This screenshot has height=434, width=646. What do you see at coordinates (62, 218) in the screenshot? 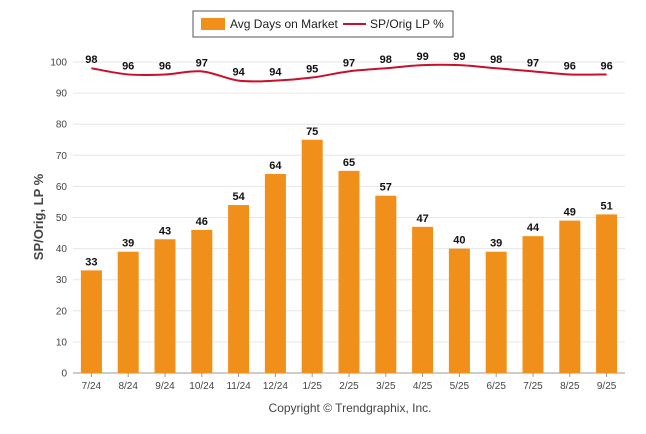
I see `y-tick-label: 50` at bounding box center [62, 218].